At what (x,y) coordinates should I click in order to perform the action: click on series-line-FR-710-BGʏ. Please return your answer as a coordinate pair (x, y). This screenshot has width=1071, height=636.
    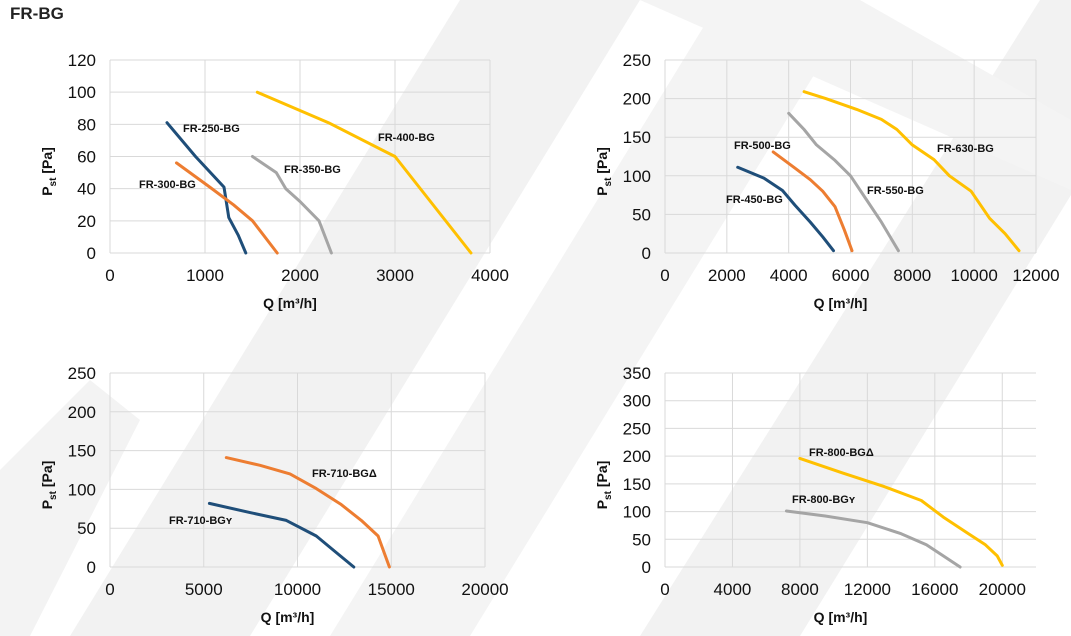
    Looking at the image, I should click on (281, 535).